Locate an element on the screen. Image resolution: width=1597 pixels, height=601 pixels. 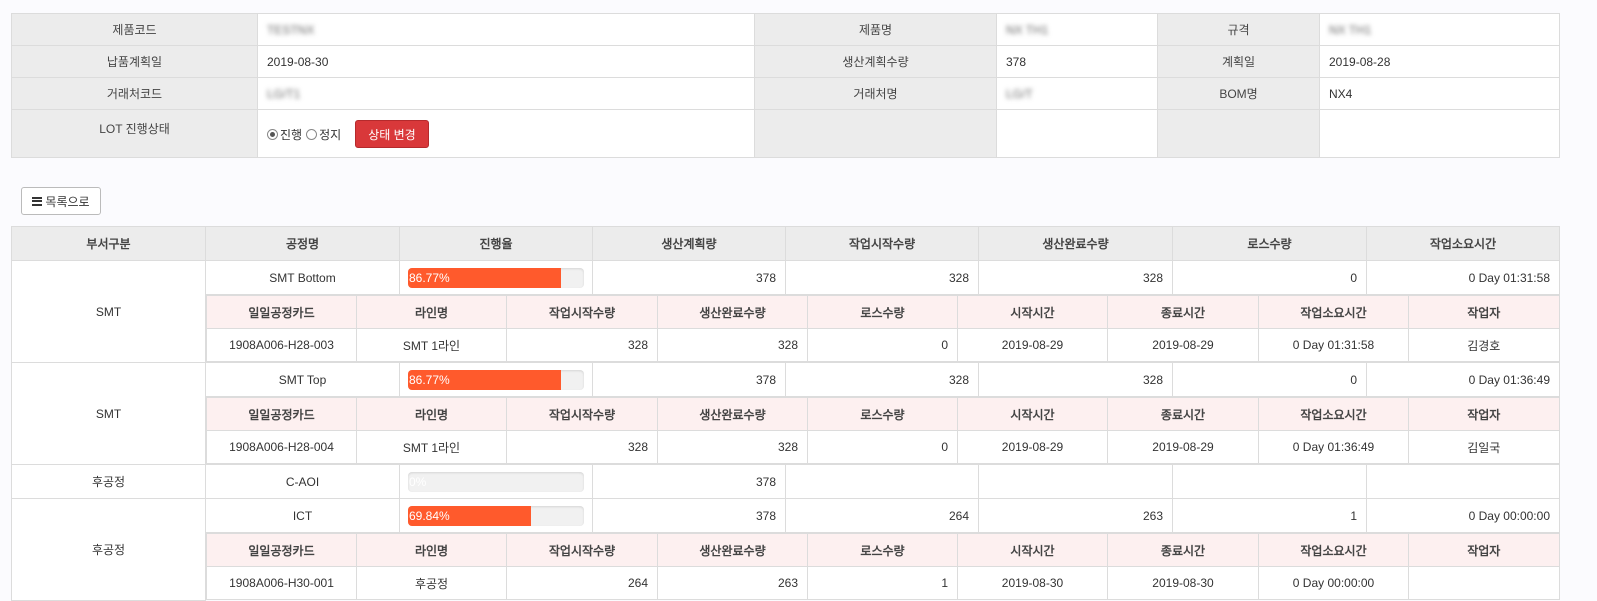
radio-progress: 진행 is located at coordinates (284, 134).